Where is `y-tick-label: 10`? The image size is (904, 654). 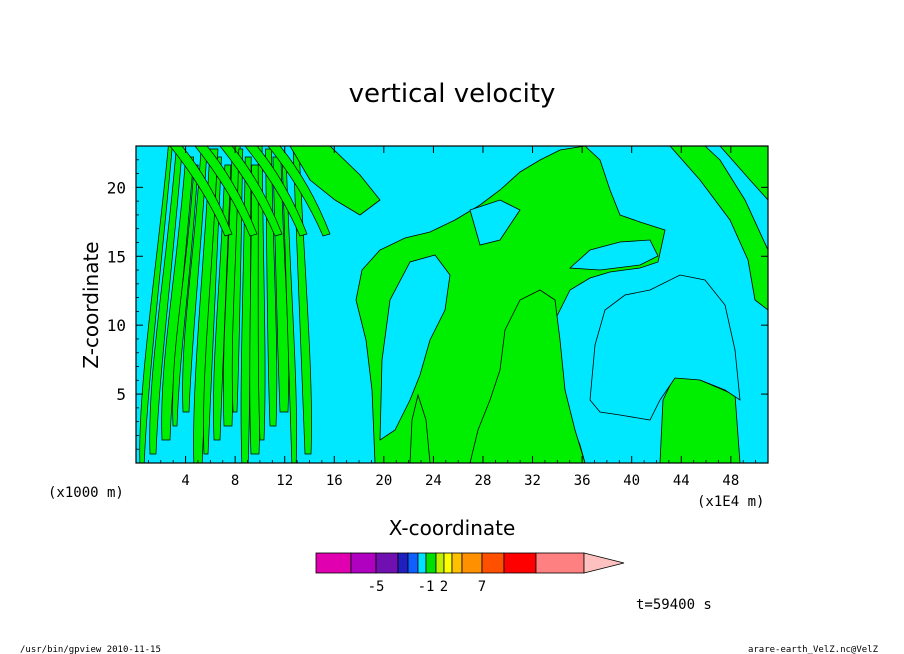 y-tick-label: 10 is located at coordinates (116, 325).